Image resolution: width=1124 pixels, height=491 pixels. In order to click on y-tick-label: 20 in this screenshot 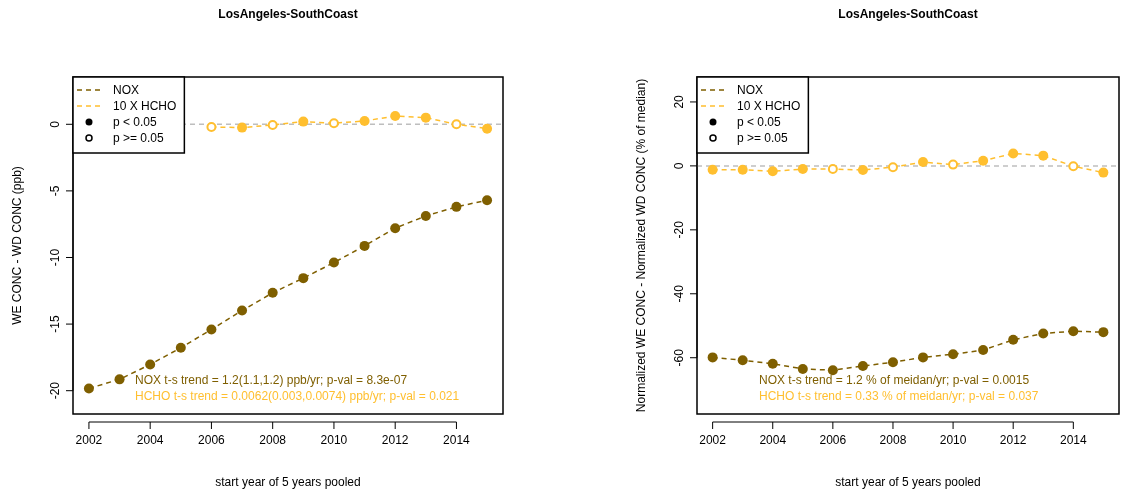, I will do `click(679, 101)`.